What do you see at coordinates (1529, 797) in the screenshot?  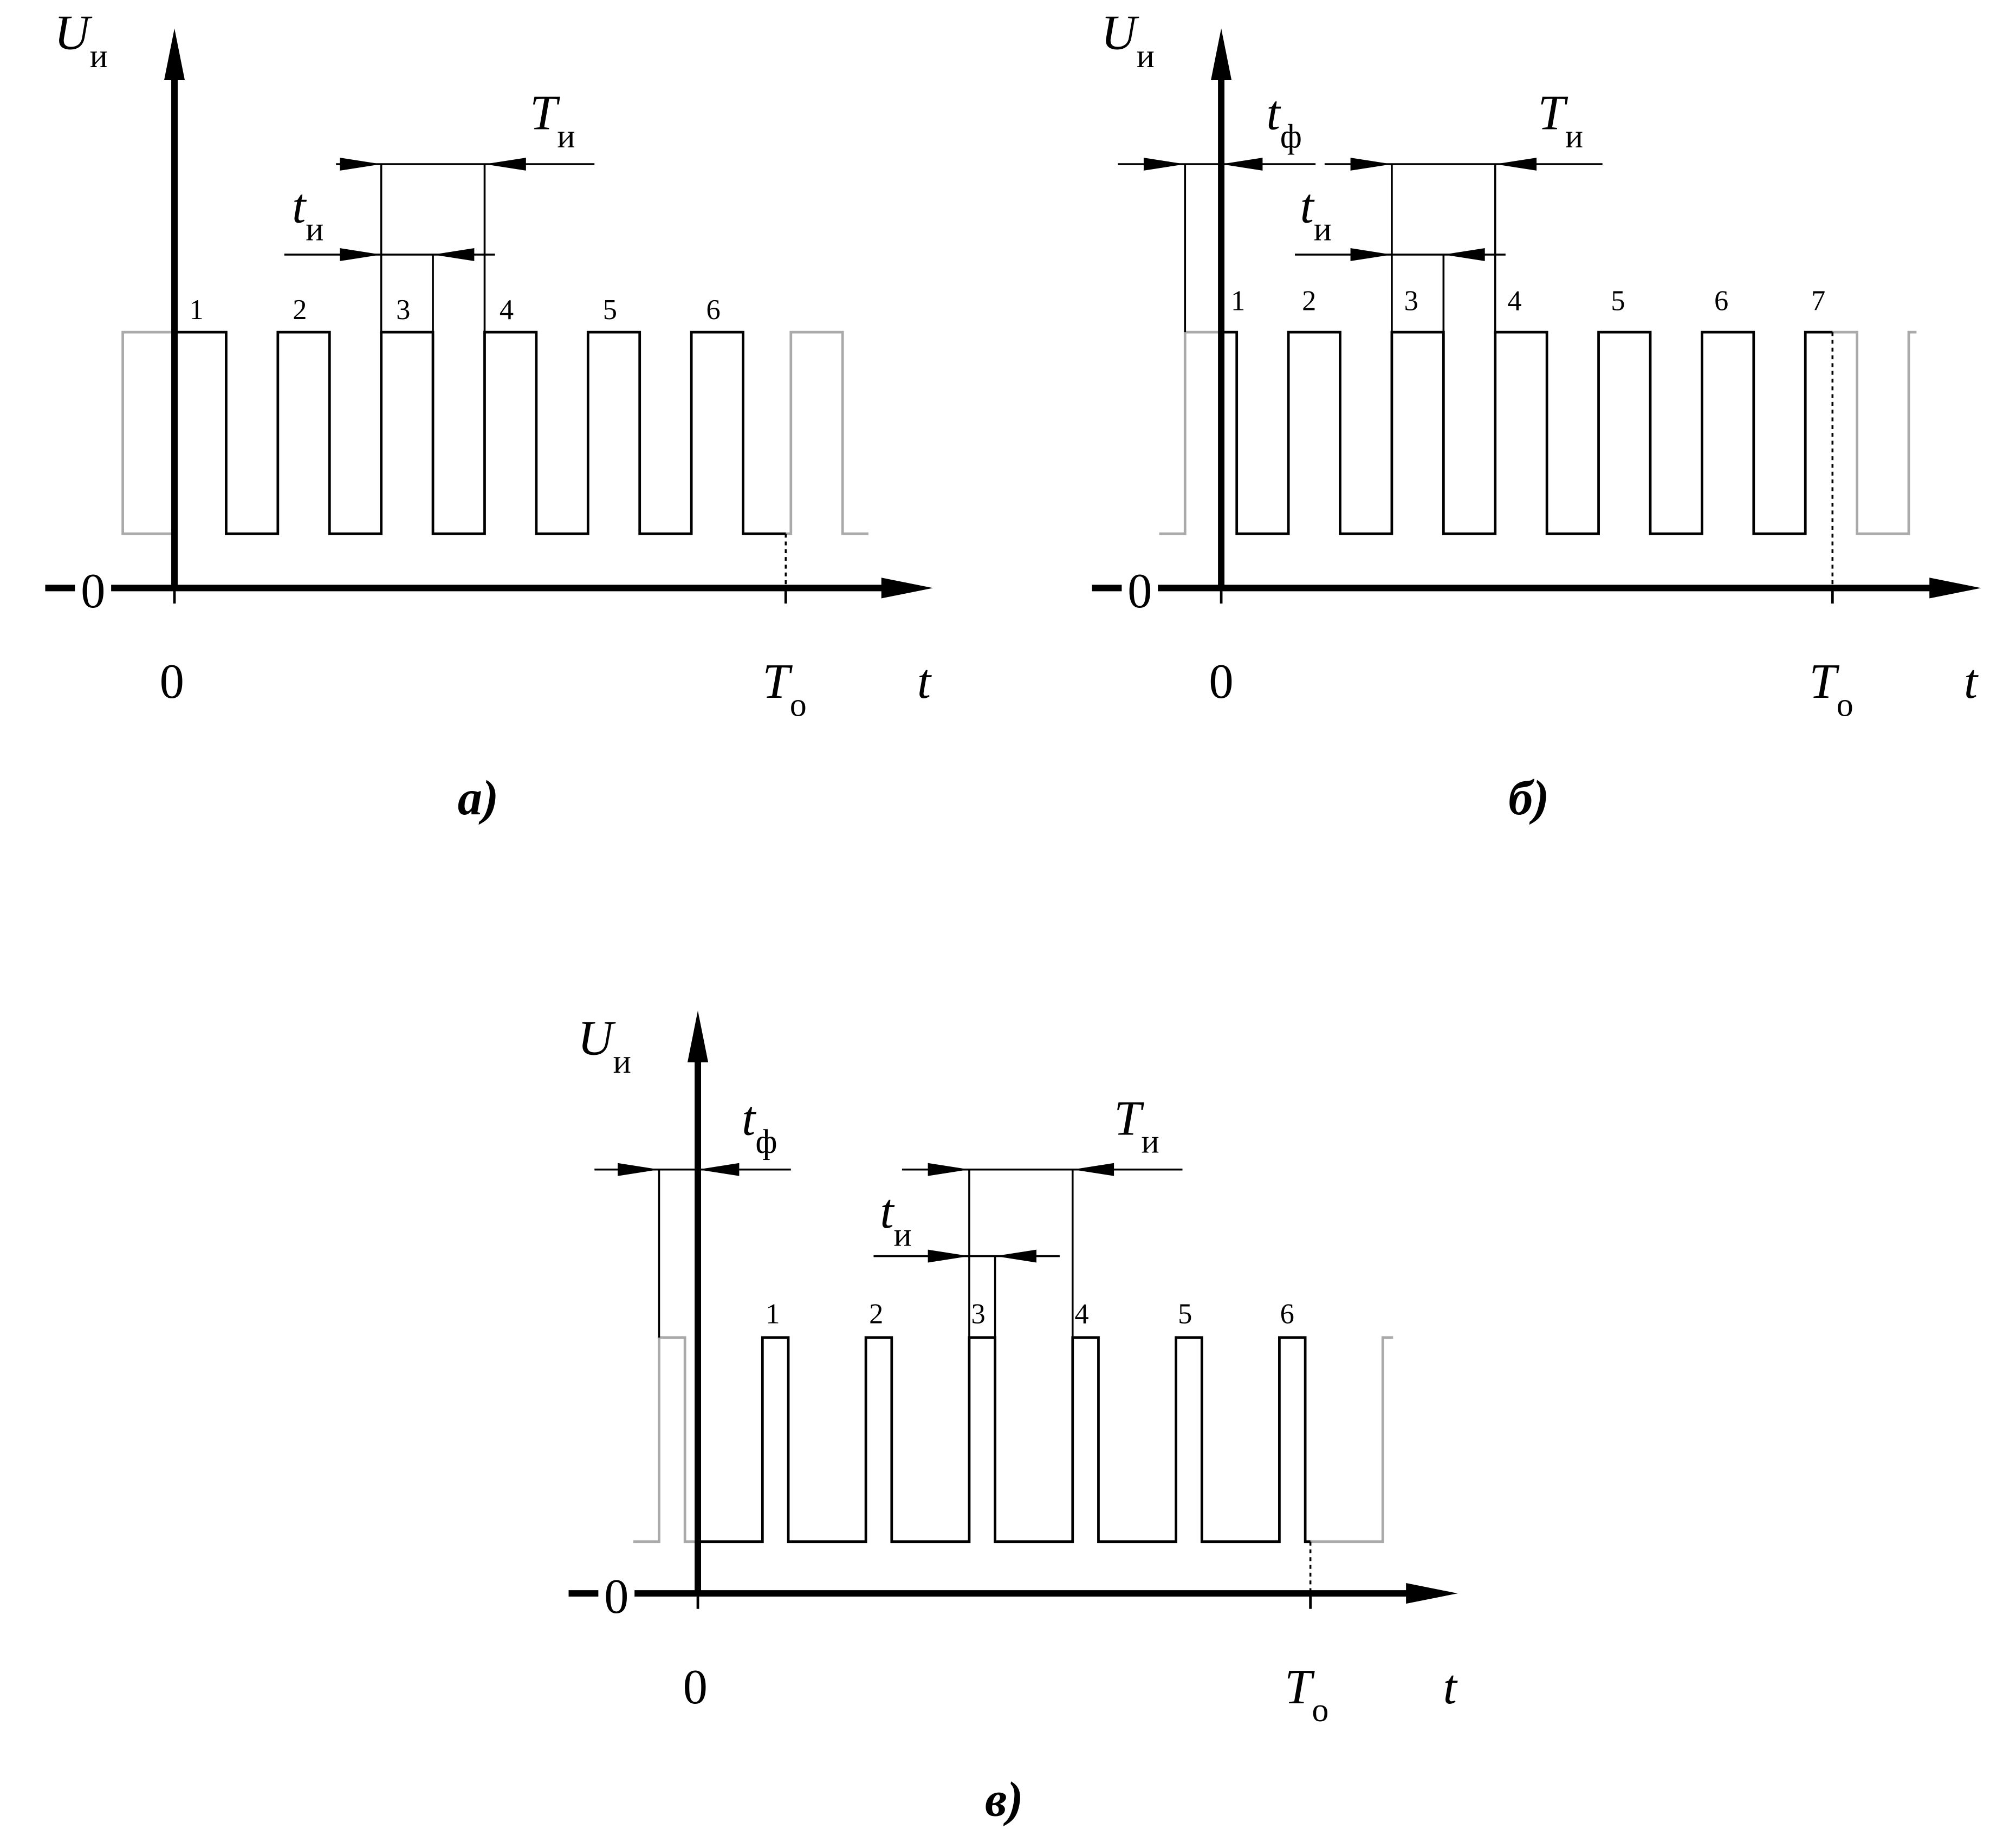 I see `panel-caption: б)` at bounding box center [1529, 797].